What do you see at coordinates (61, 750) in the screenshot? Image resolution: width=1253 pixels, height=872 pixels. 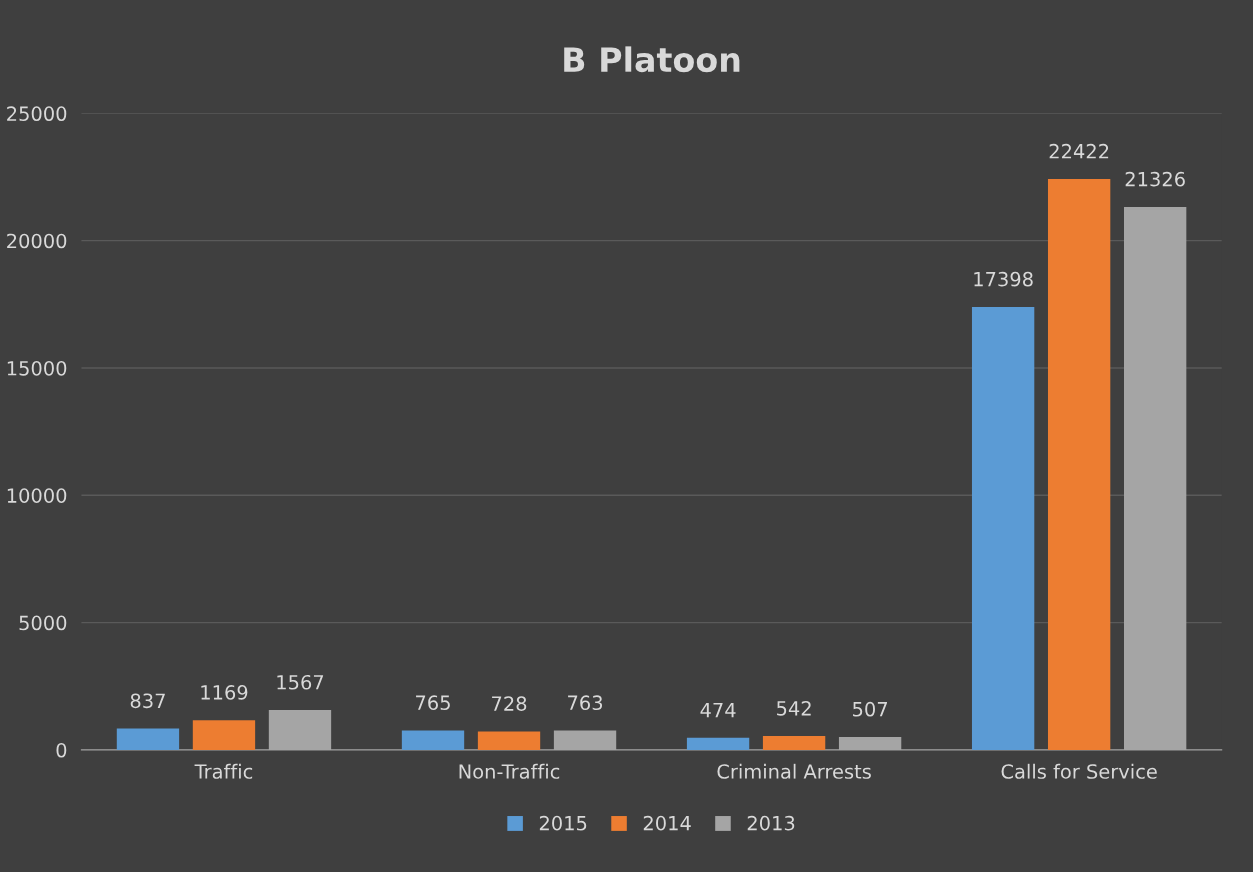 I see `y-tick-label: 0` at bounding box center [61, 750].